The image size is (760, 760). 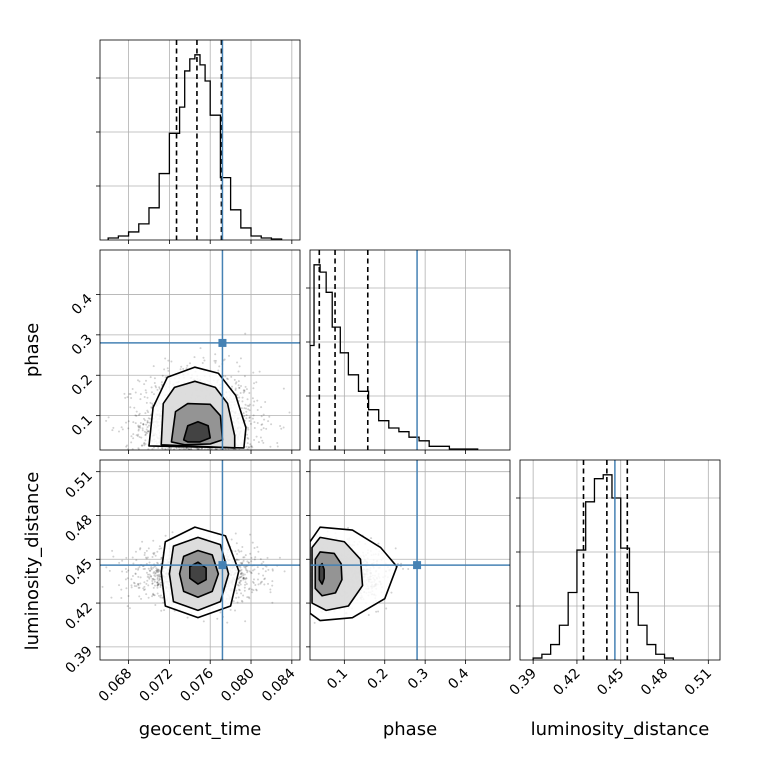 What do you see at coordinates (197, 431) in the screenshot?
I see `density-fill` at bounding box center [197, 431].